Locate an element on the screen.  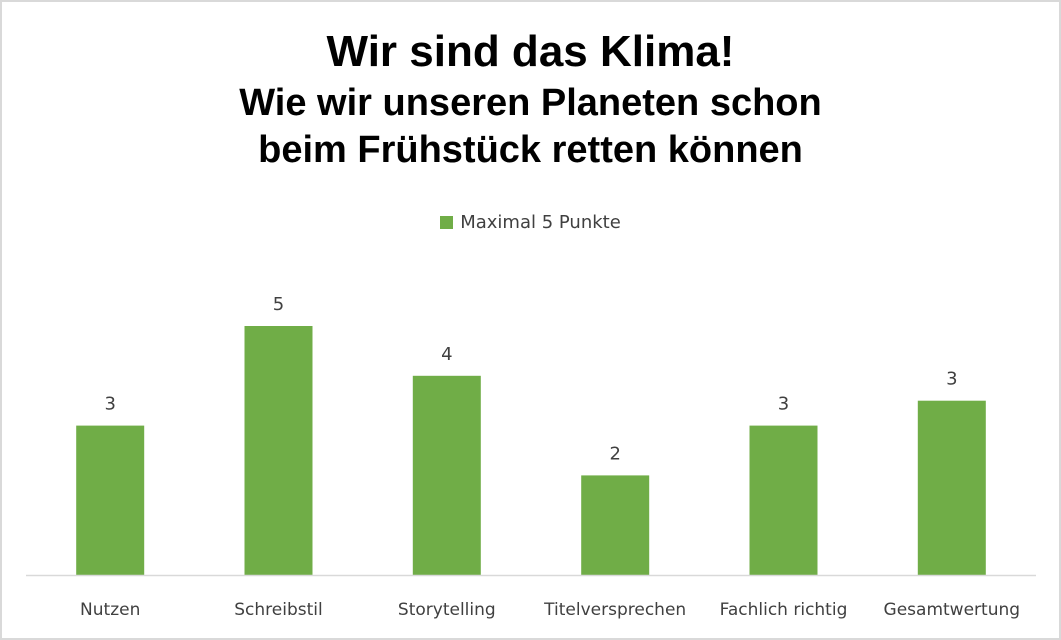
bar-schreibstil is located at coordinates (278, 450).